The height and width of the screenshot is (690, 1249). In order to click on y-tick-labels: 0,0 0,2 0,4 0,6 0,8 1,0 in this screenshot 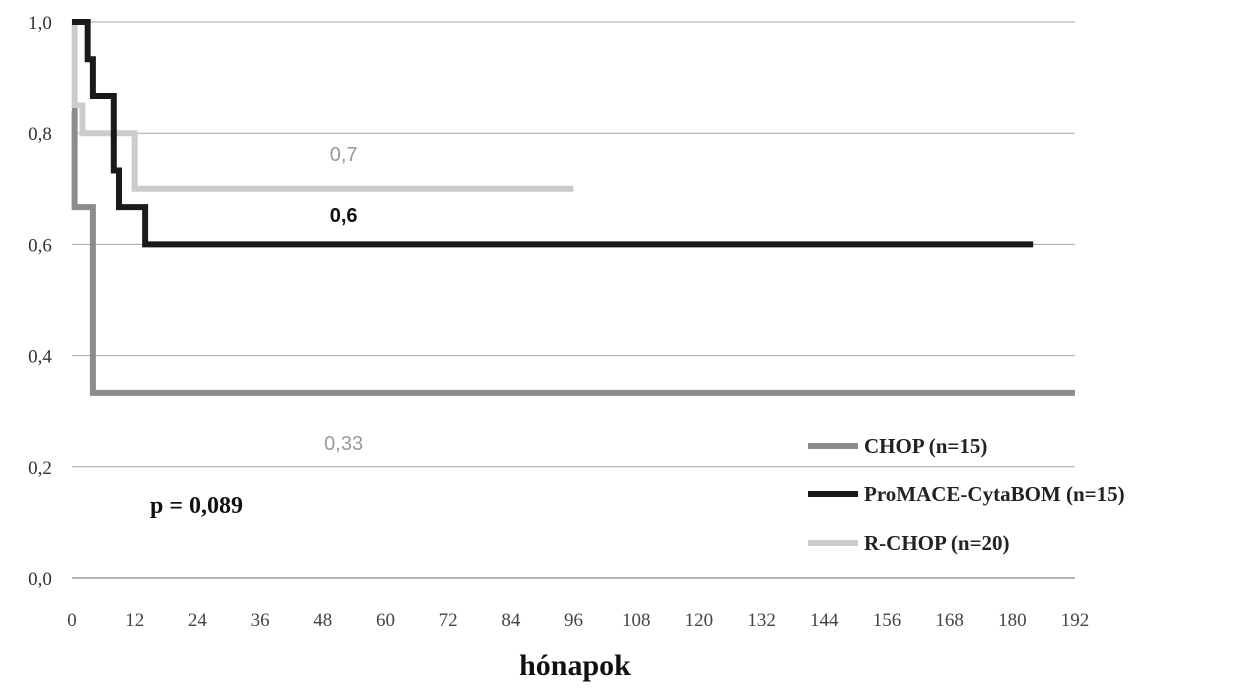, I will do `click(40, 301)`.